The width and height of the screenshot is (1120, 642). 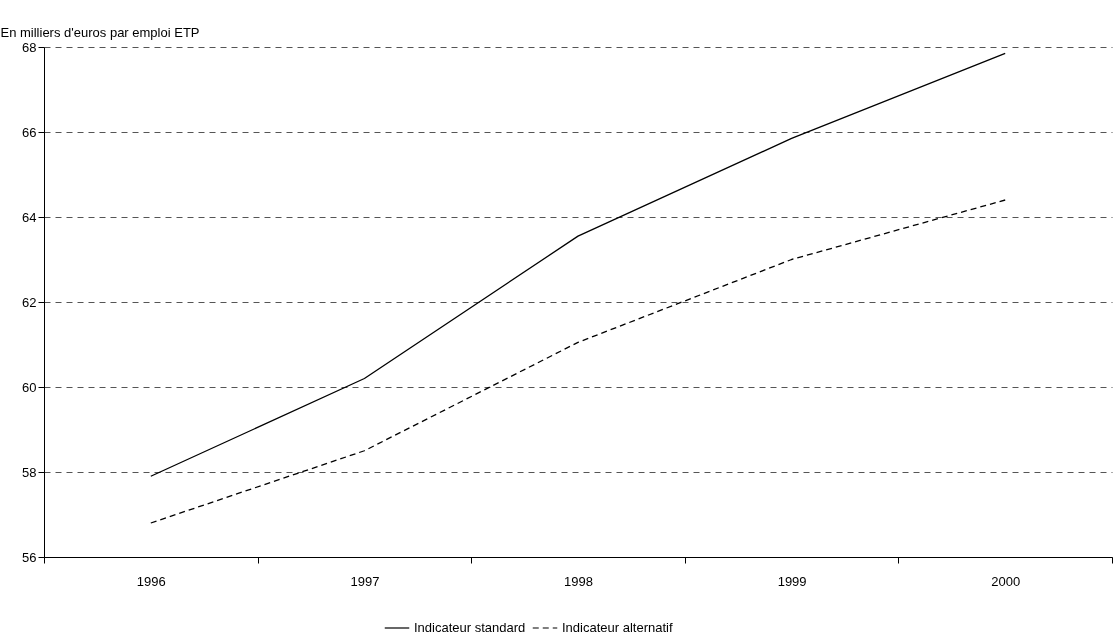 What do you see at coordinates (365, 581) in the screenshot?
I see `x-tick-label: 1997` at bounding box center [365, 581].